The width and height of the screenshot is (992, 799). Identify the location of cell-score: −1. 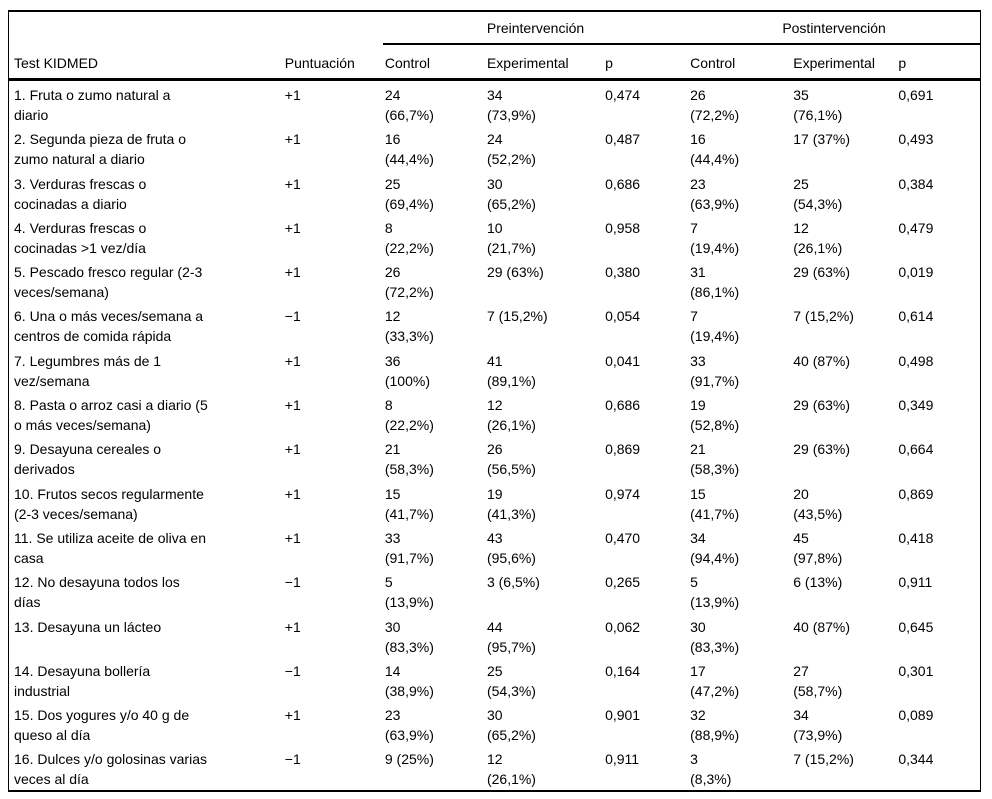
(292, 670).